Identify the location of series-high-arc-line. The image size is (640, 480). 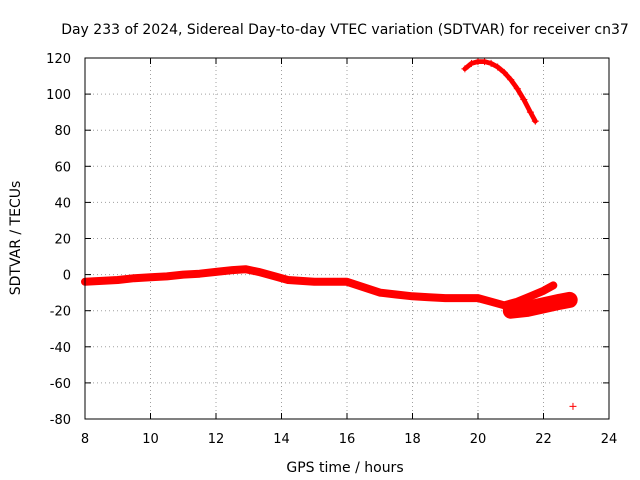
(500, 91).